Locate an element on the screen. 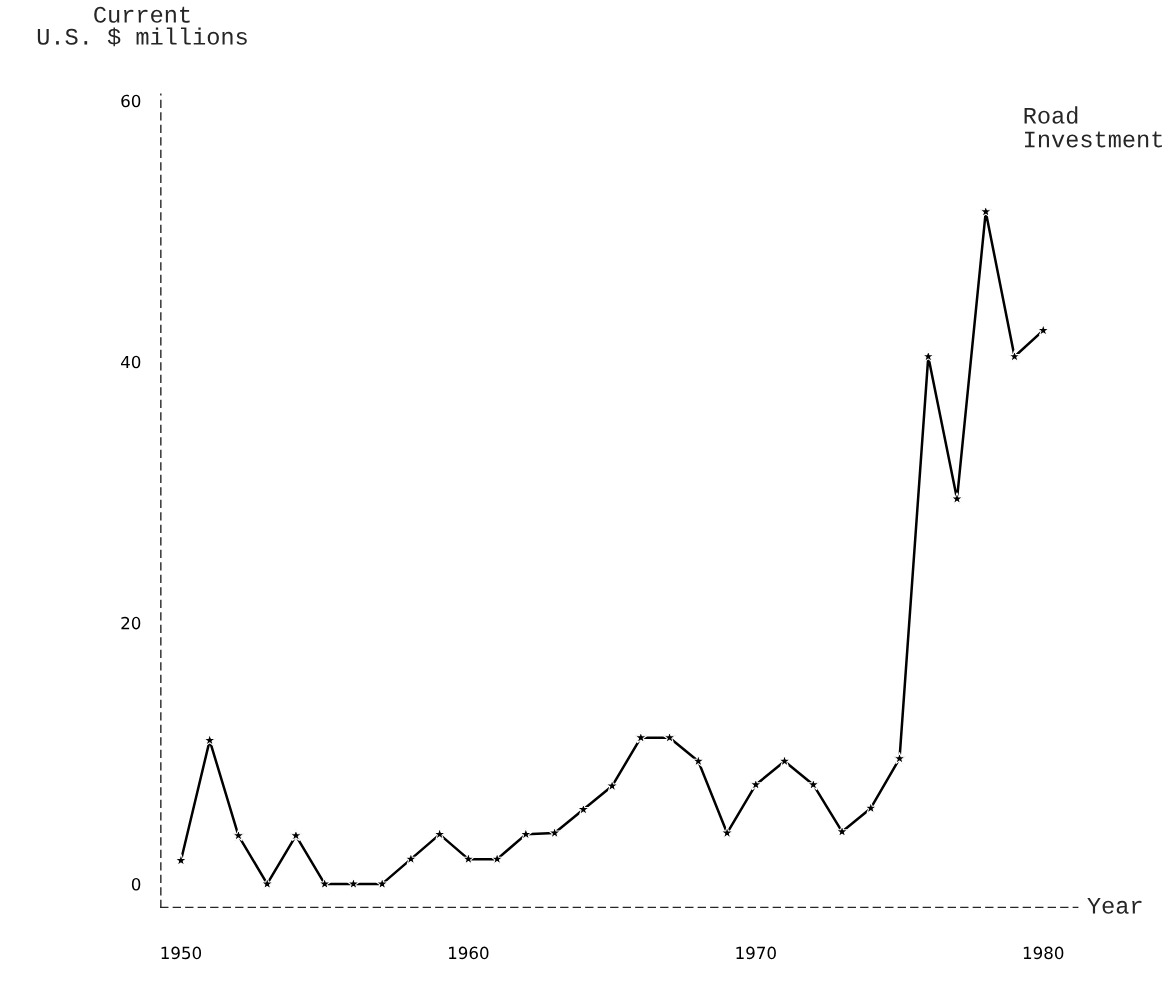 Image resolution: width=1174 pixels, height=981 pixels. x-axis-title: Year is located at coordinates (1114, 905).